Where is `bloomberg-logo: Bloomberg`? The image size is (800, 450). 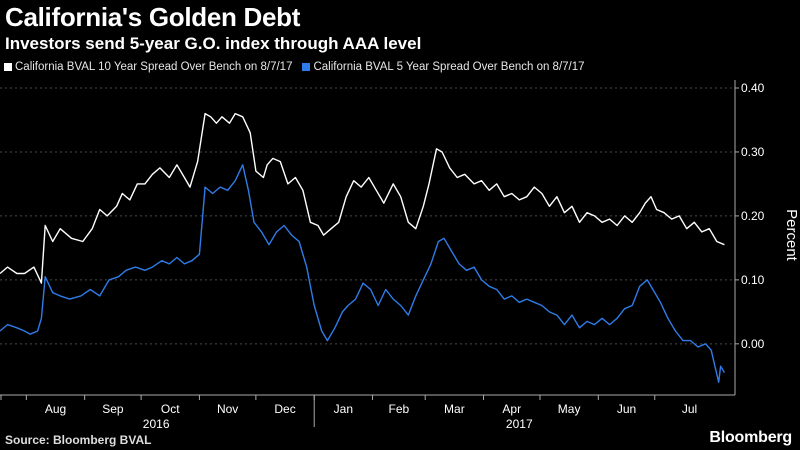
bloomberg-logo: Bloomberg is located at coordinates (750, 437).